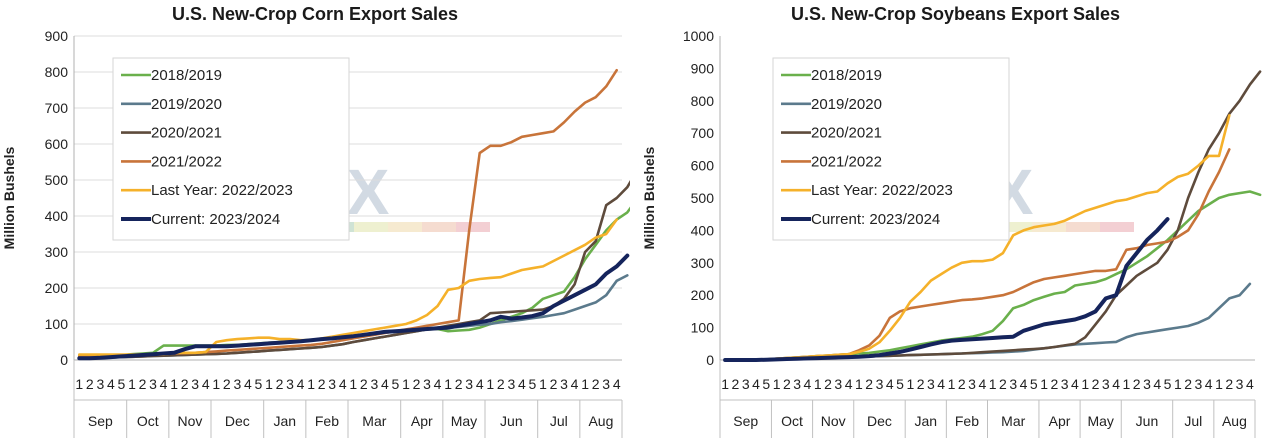 This screenshot has width=1271, height=443. Describe the element at coordinates (703, 263) in the screenshot. I see `y-tick-label: 300` at that location.